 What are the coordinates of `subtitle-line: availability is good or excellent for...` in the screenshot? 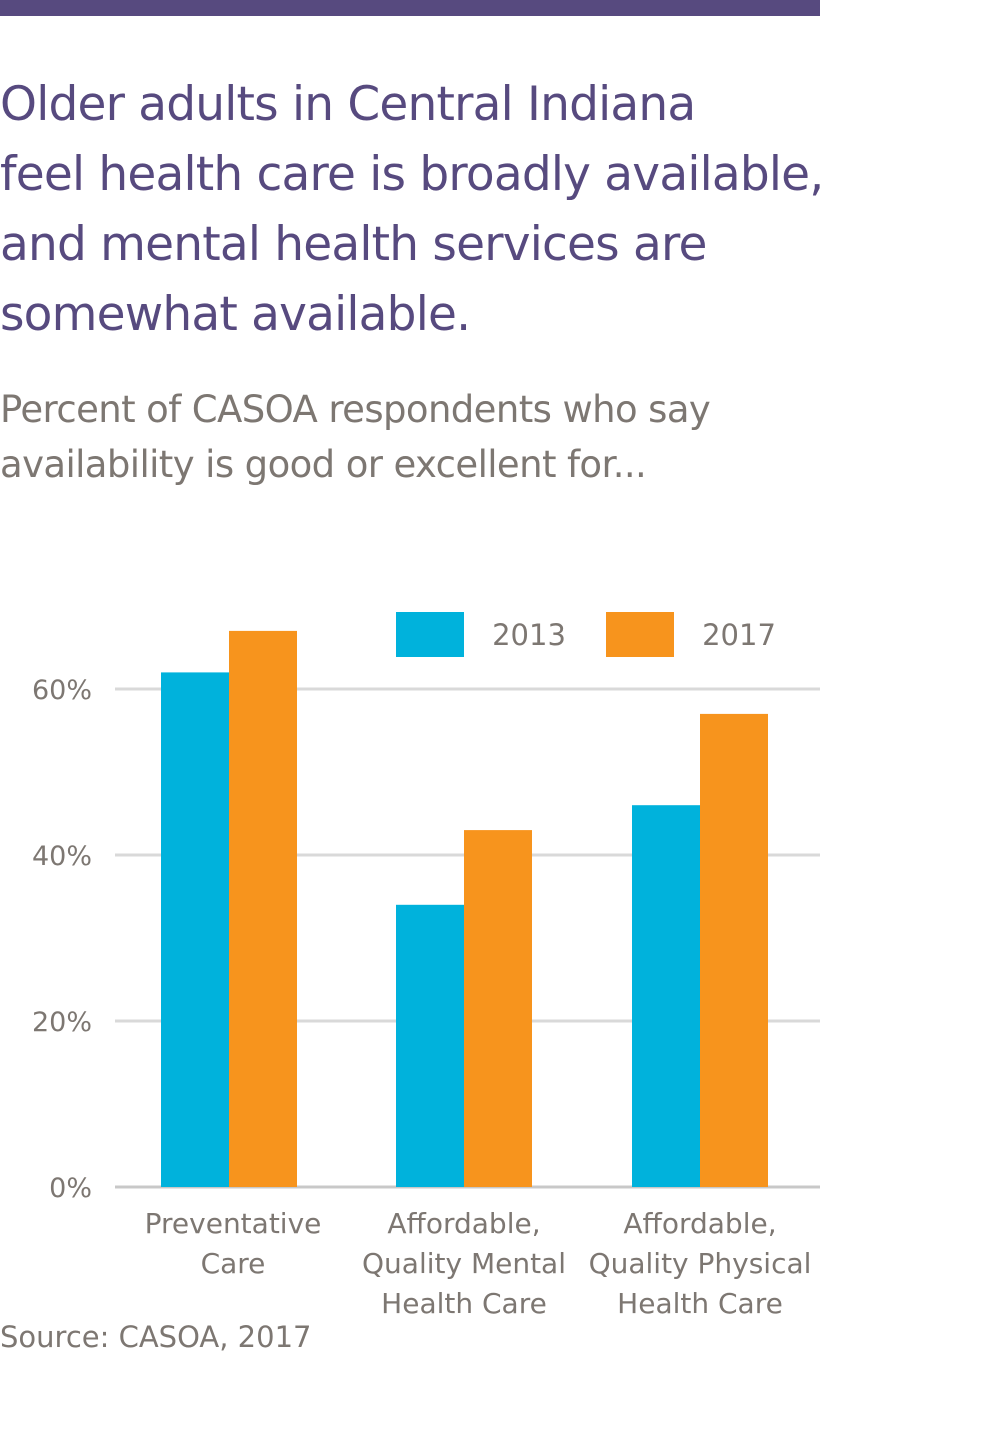 It's located at (323, 464).